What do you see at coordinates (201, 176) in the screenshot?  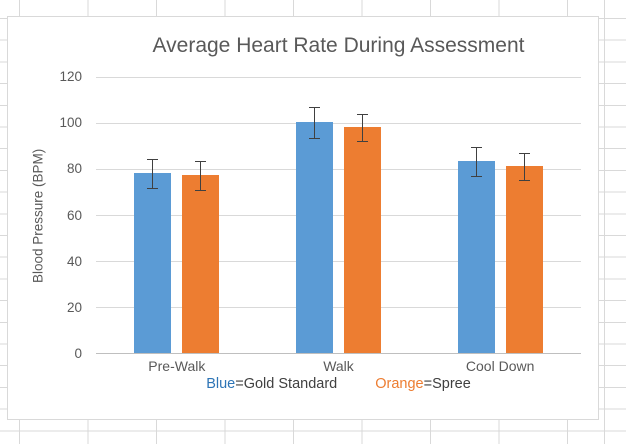 I see `error-bar-orange-pre-walk` at bounding box center [201, 176].